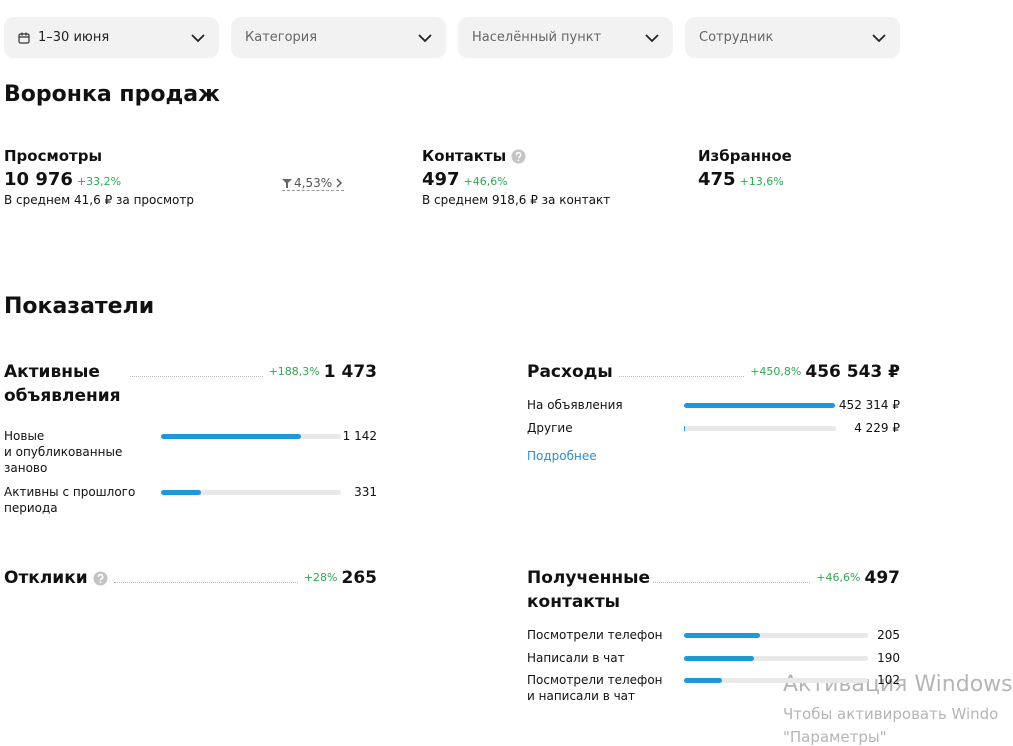 The image size is (1013, 746). What do you see at coordinates (190, 500) in the screenshot?
I see `metric-row: Активны с прошлого периода 331` at bounding box center [190, 500].